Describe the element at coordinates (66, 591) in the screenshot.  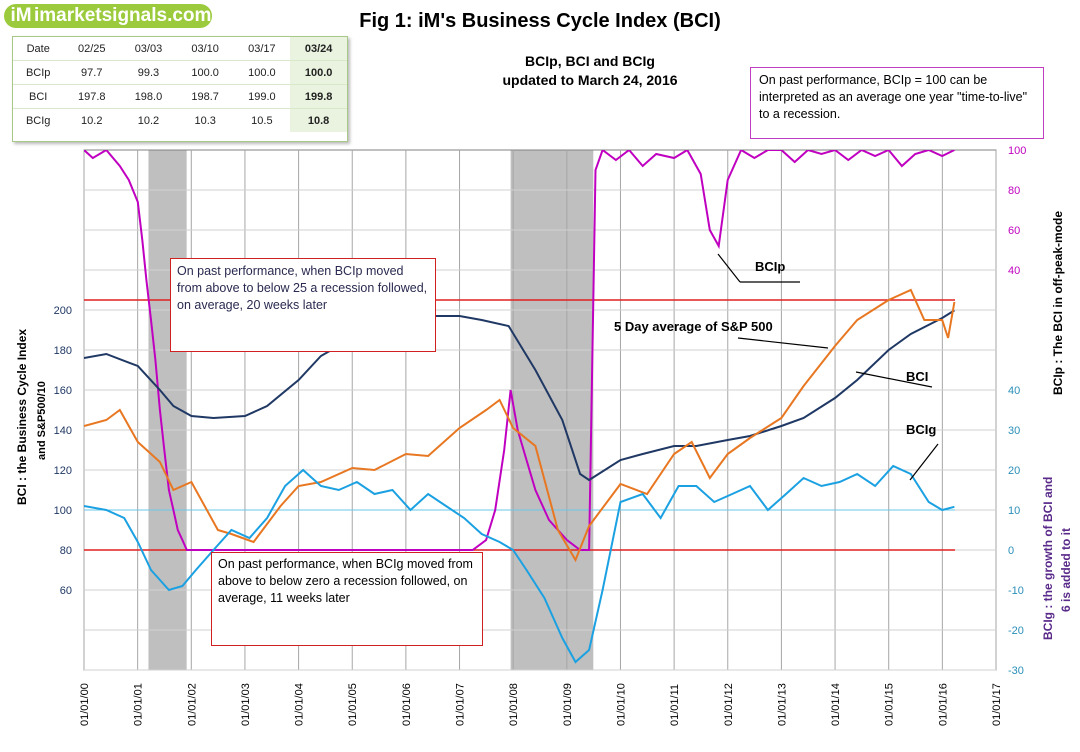
I see `left-tick-label: 60` at that location.